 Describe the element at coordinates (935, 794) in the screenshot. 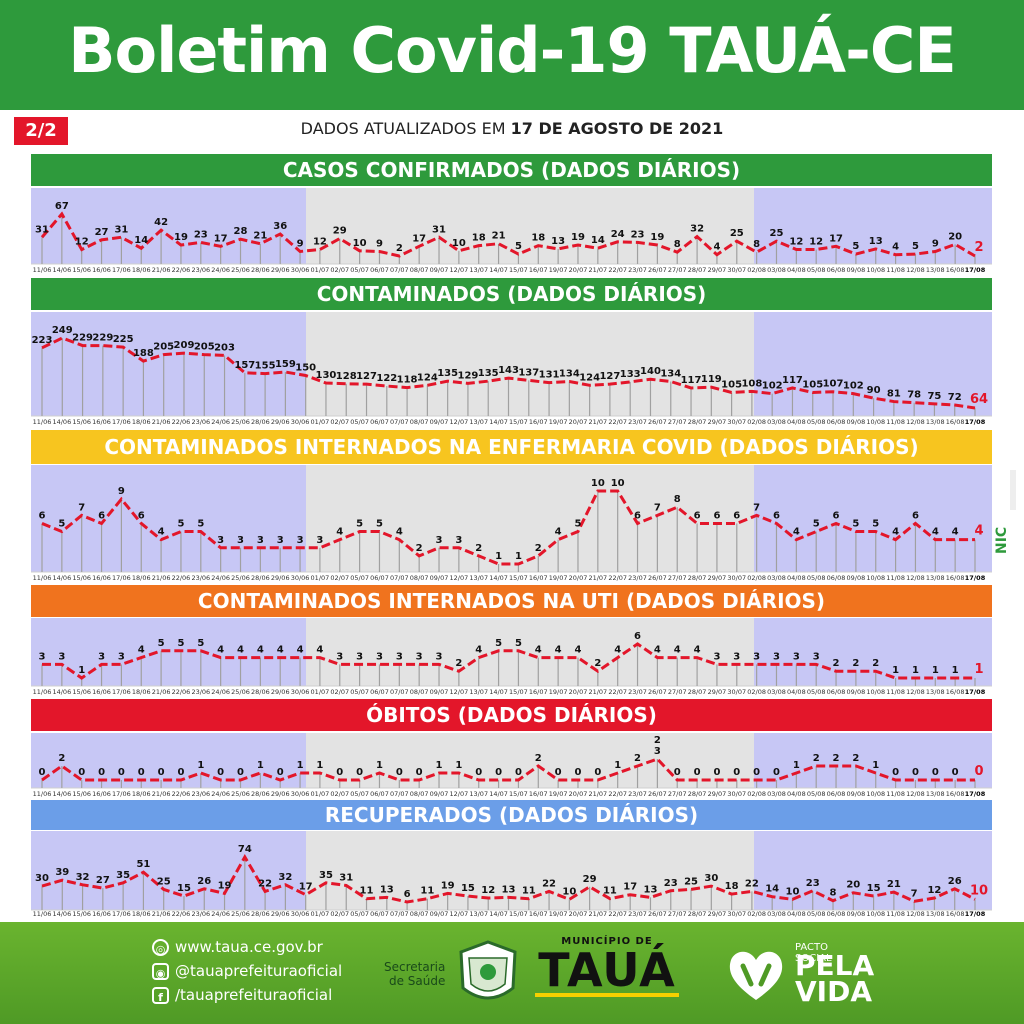

I see `tick-label: 13/08` at that location.